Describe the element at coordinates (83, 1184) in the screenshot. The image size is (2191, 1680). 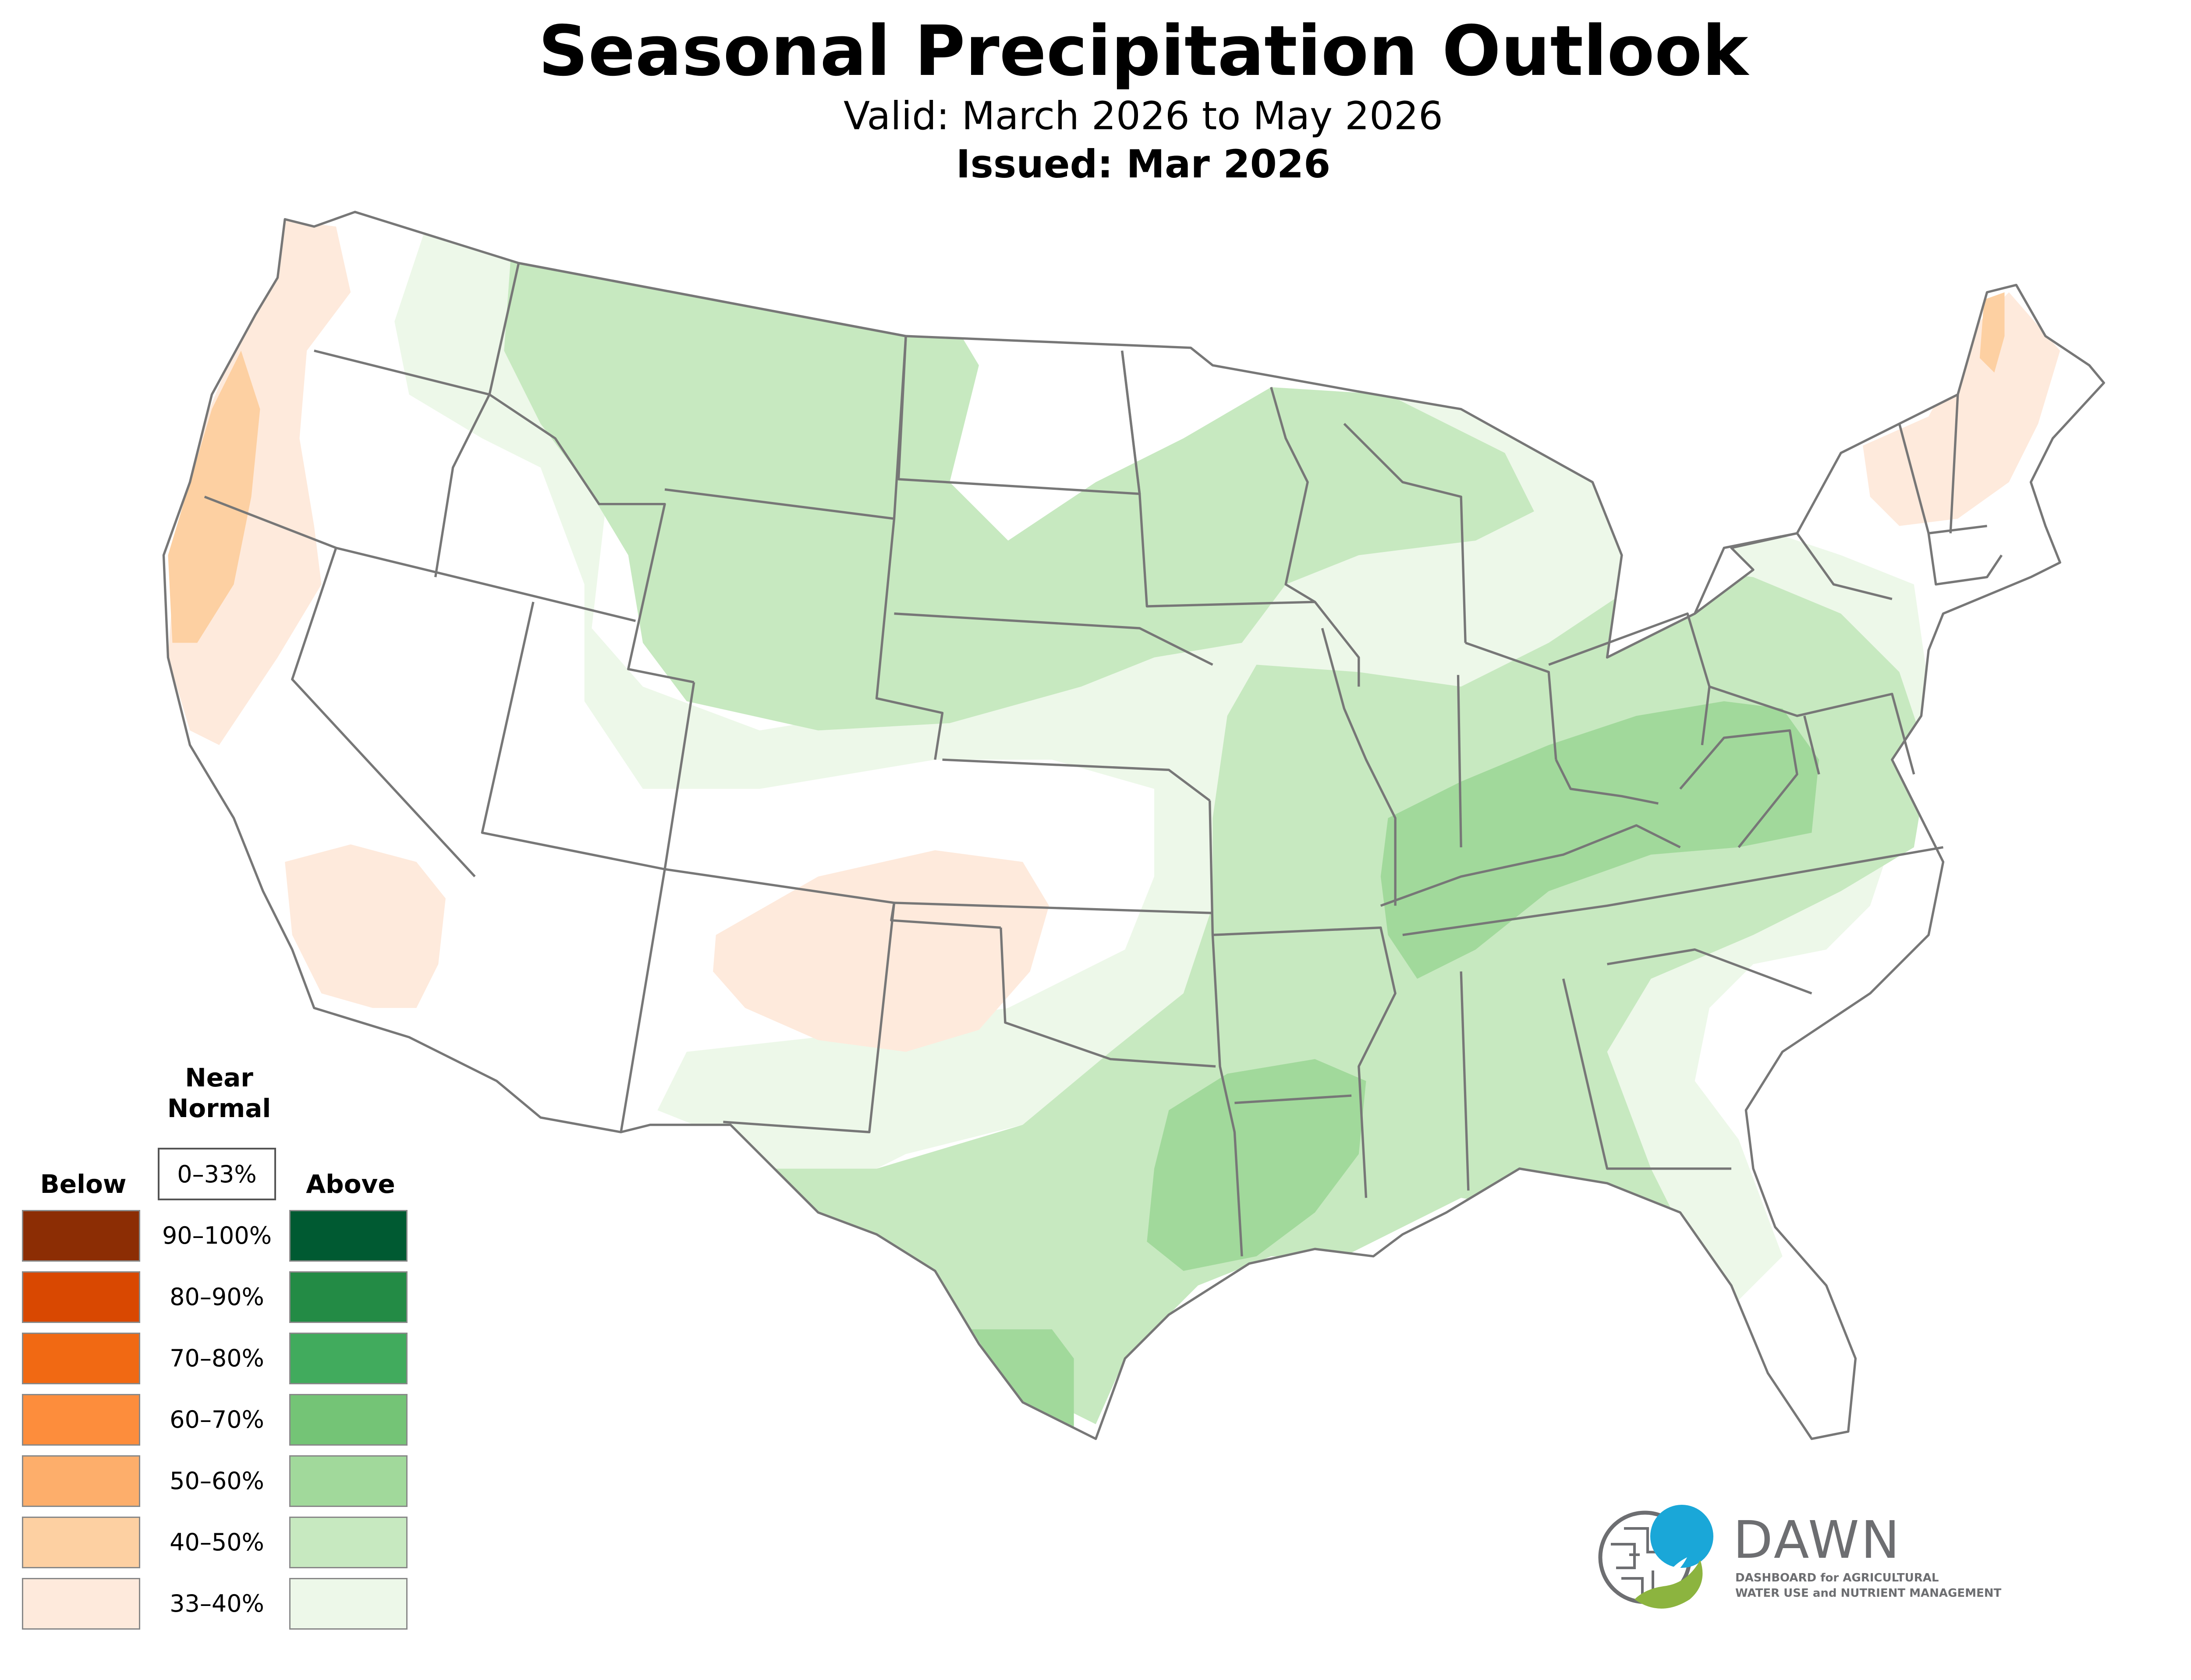
I see `legend-below-header: Below` at that location.